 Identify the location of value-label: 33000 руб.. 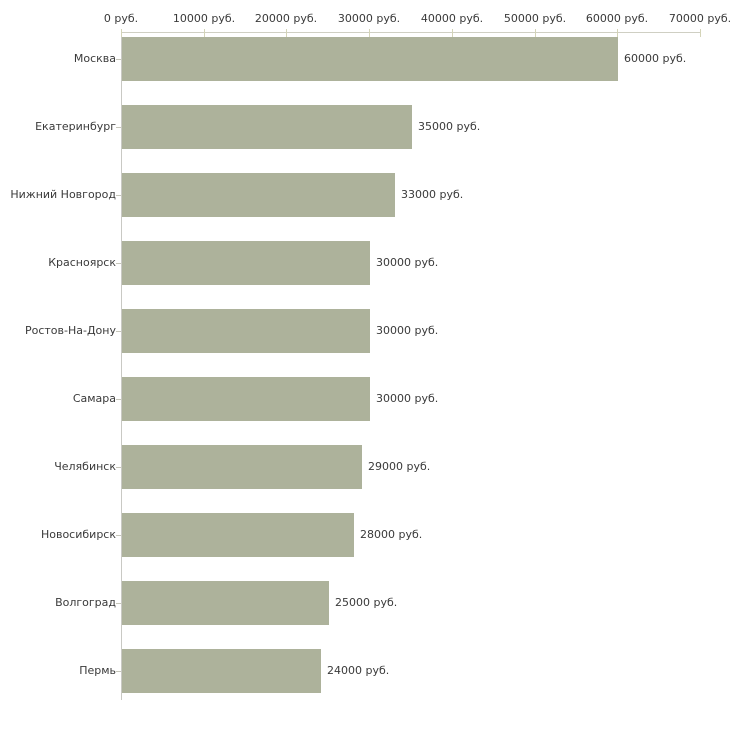
(432, 194).